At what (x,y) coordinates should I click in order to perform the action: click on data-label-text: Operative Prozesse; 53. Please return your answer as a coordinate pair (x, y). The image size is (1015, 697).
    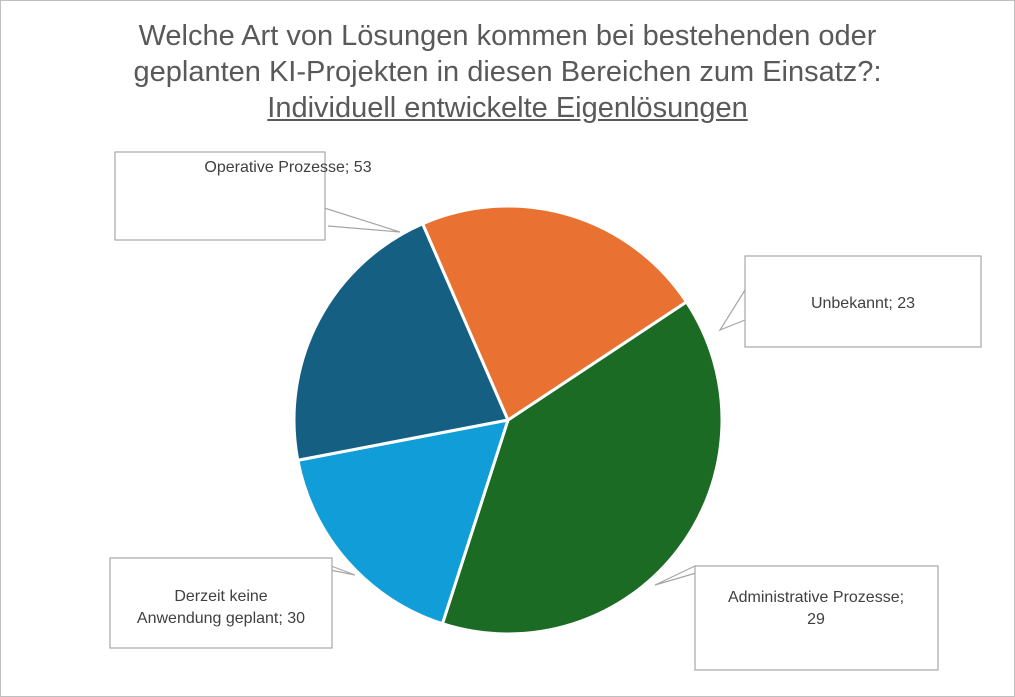
    Looking at the image, I should click on (287, 167).